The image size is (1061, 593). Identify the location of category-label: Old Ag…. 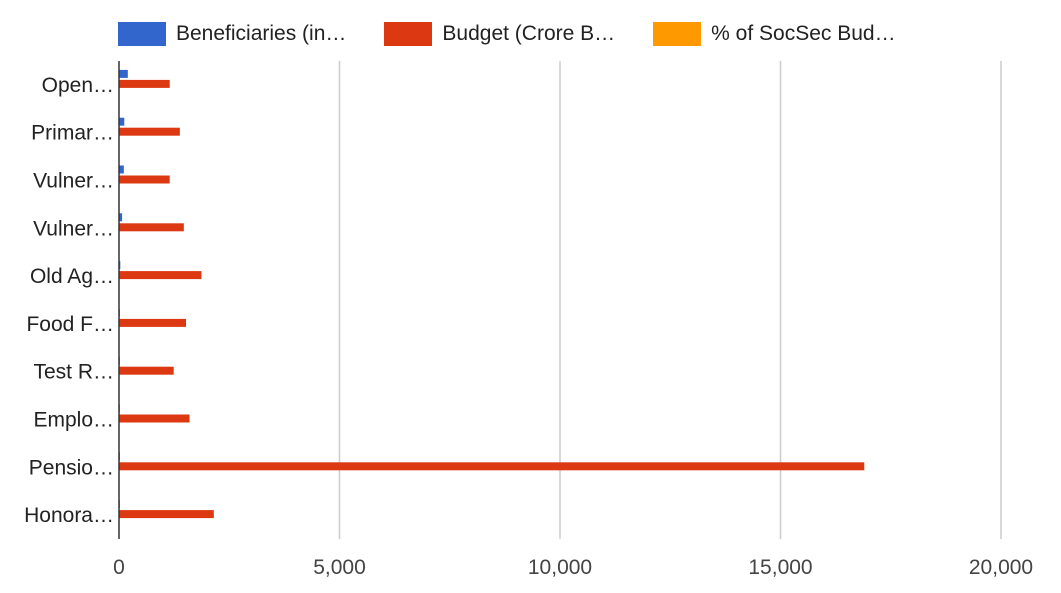
(72, 276).